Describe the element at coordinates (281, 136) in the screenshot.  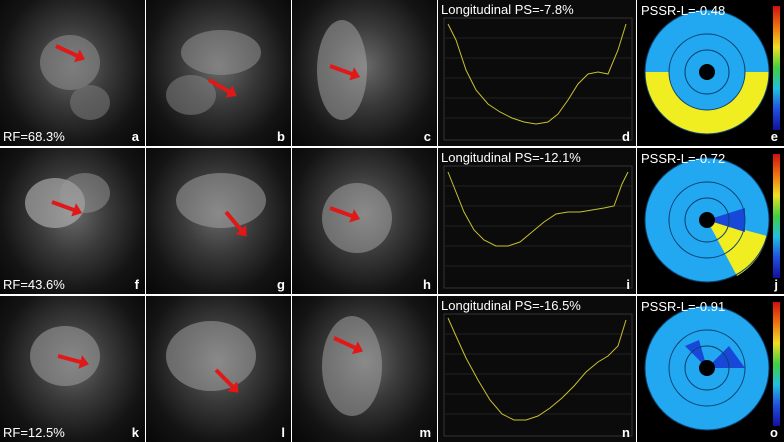
I see `panel-letter: b` at that location.